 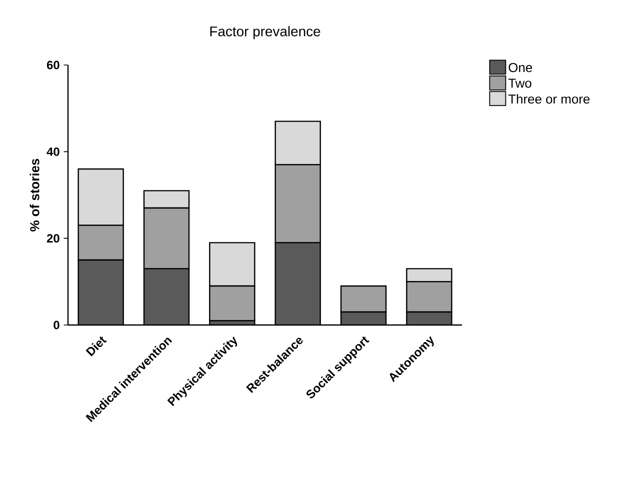 What do you see at coordinates (520, 67) in the screenshot?
I see `legend-label: One` at bounding box center [520, 67].